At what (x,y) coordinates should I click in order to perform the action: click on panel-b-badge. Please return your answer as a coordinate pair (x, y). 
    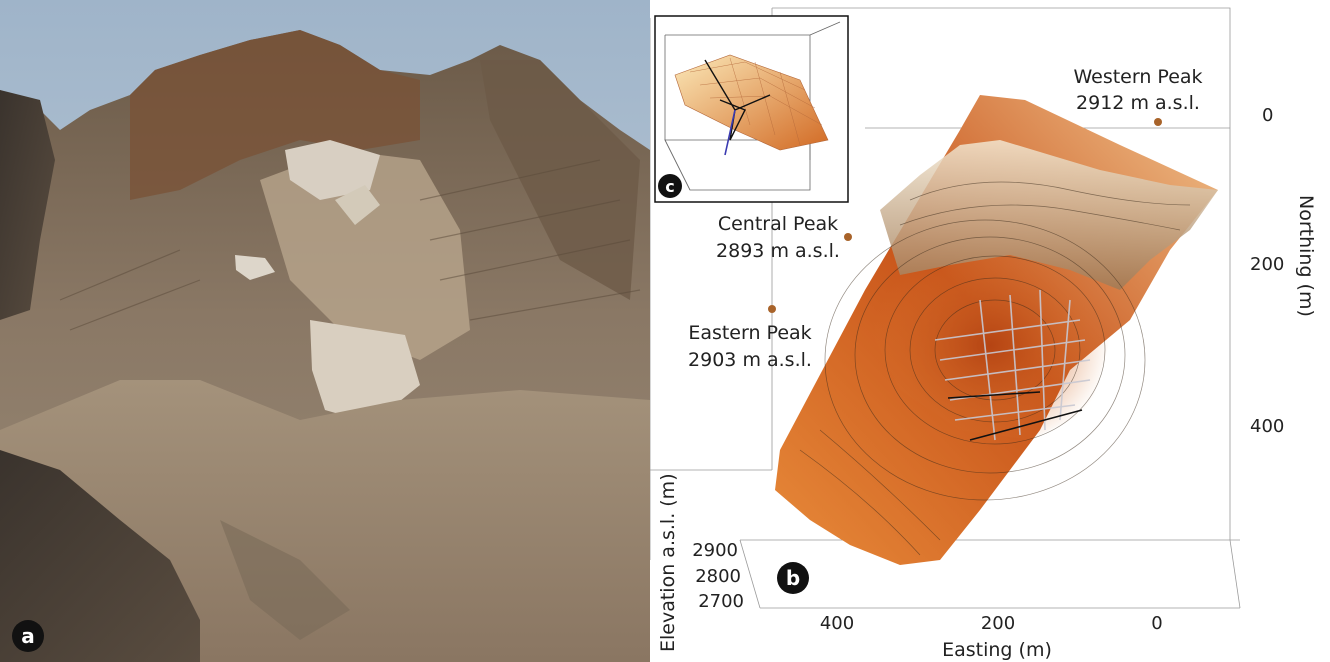
    Looking at the image, I should click on (793, 578).